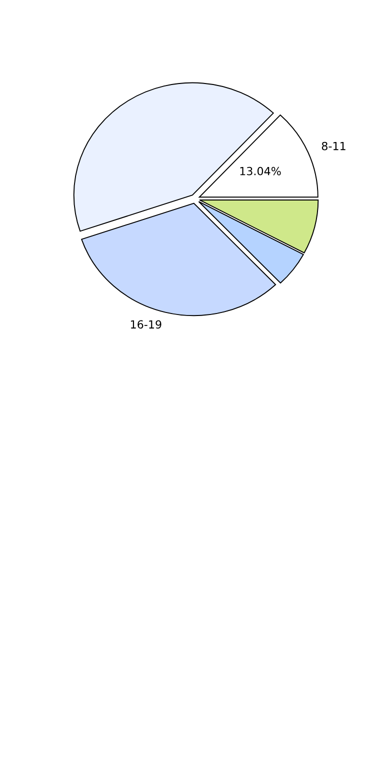  I want to click on data-label: 13.04%, so click(260, 171).